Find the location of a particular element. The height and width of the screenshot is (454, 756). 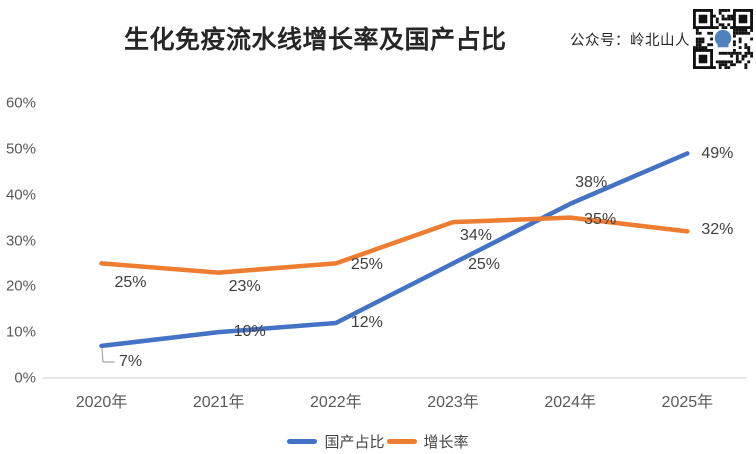

qr-pattern is located at coordinates (723, 39).